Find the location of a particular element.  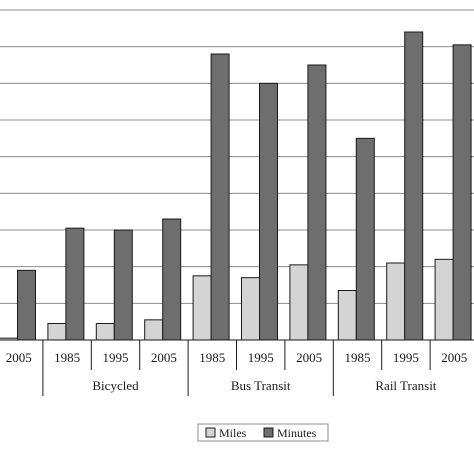

group-label: Bicycled is located at coordinates (115, 385).